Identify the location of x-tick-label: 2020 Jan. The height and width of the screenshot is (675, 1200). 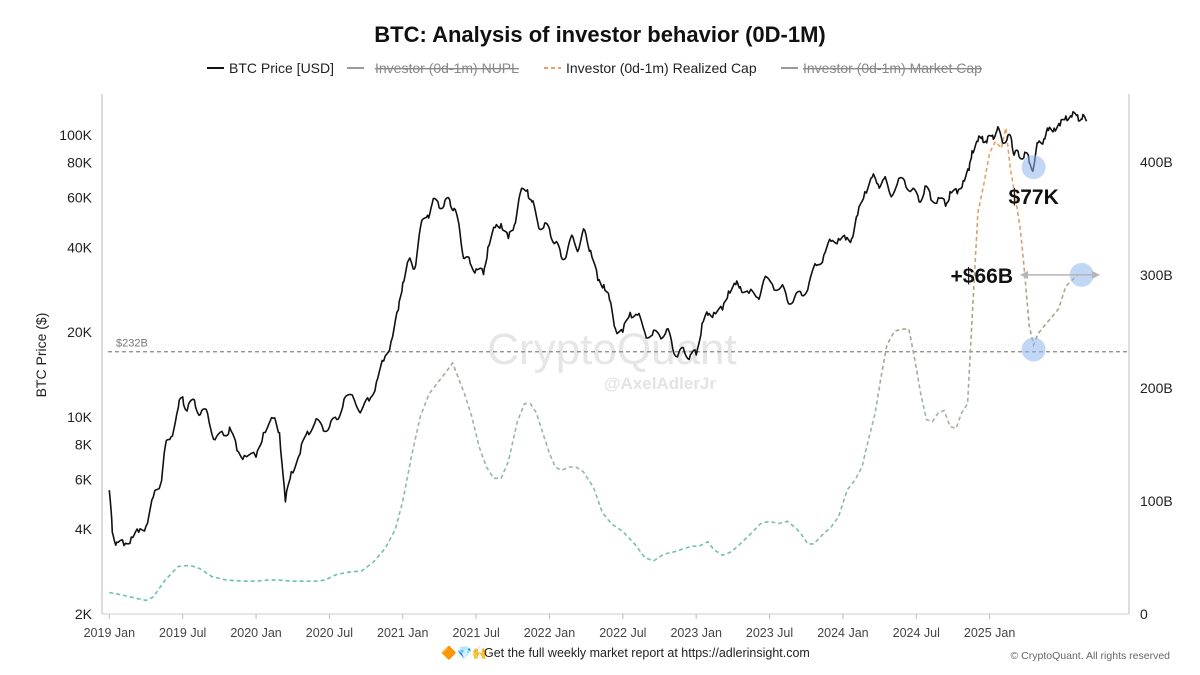
(255, 633).